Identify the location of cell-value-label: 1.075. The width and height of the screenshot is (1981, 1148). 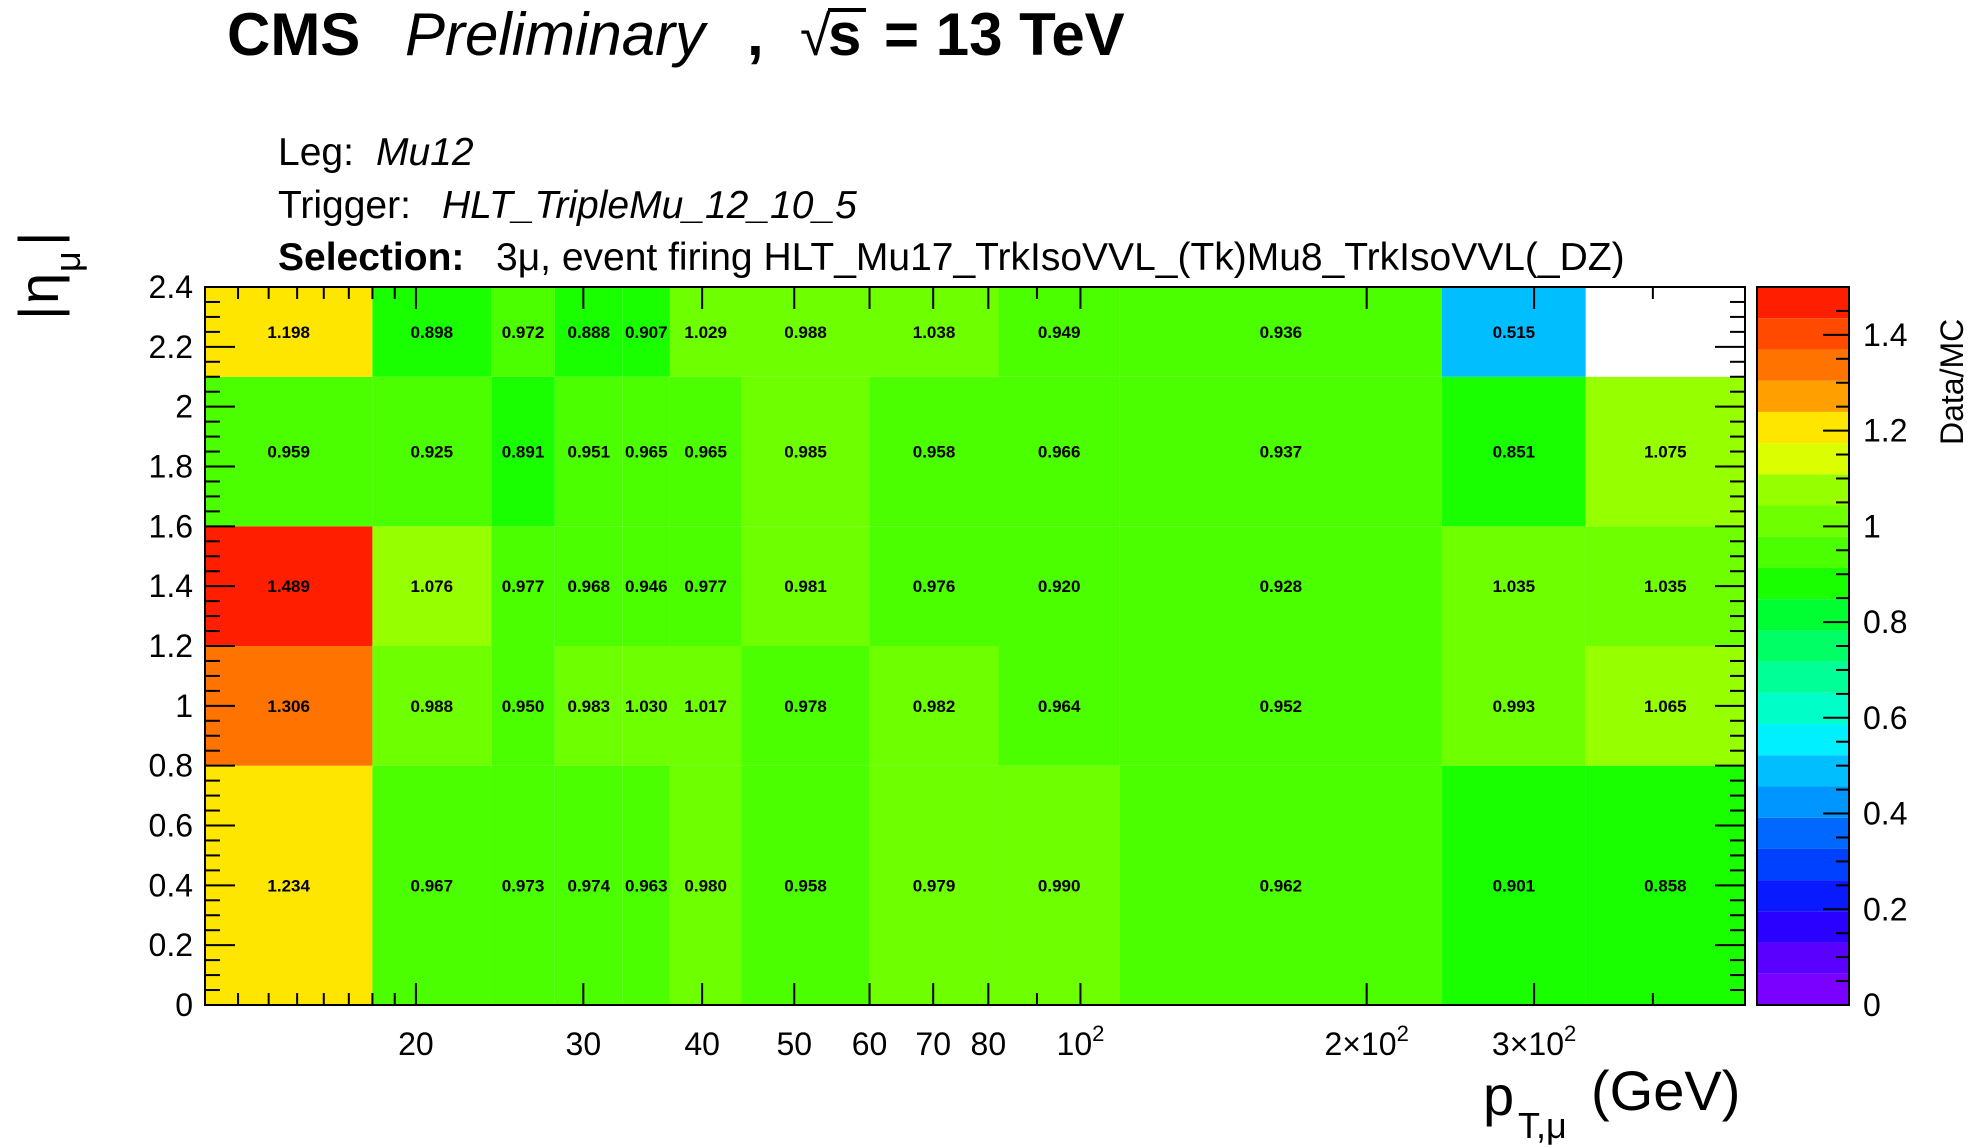
(1665, 452).